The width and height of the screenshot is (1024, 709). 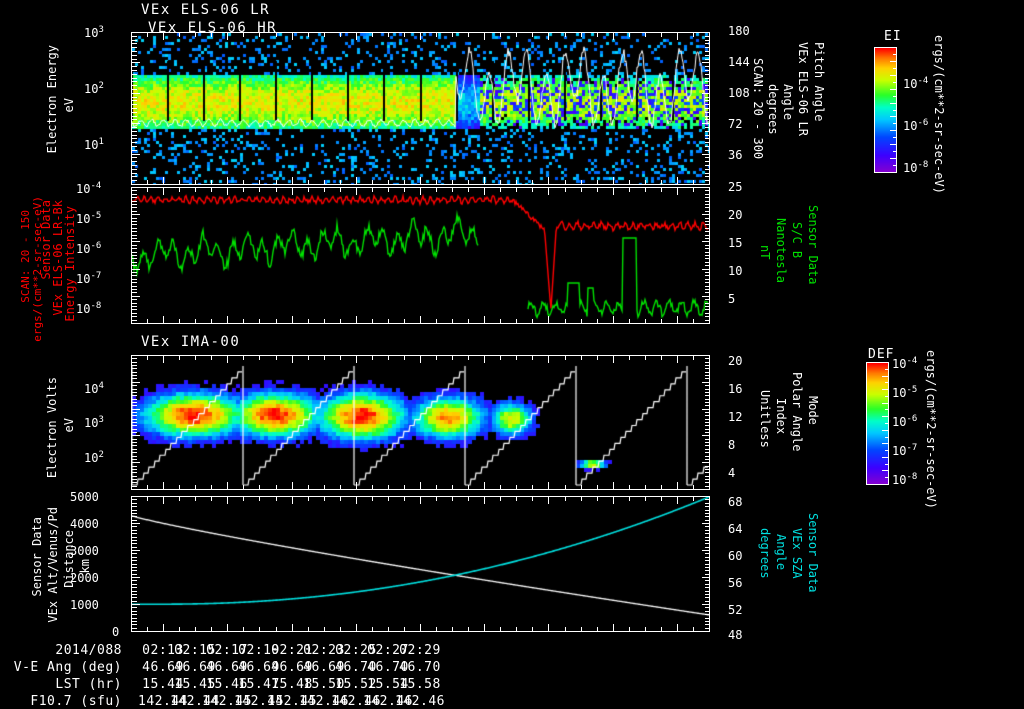 What do you see at coordinates (89, 188) in the screenshot?
I see `panel2-ytick-1e-4: 10-4` at bounding box center [89, 188].